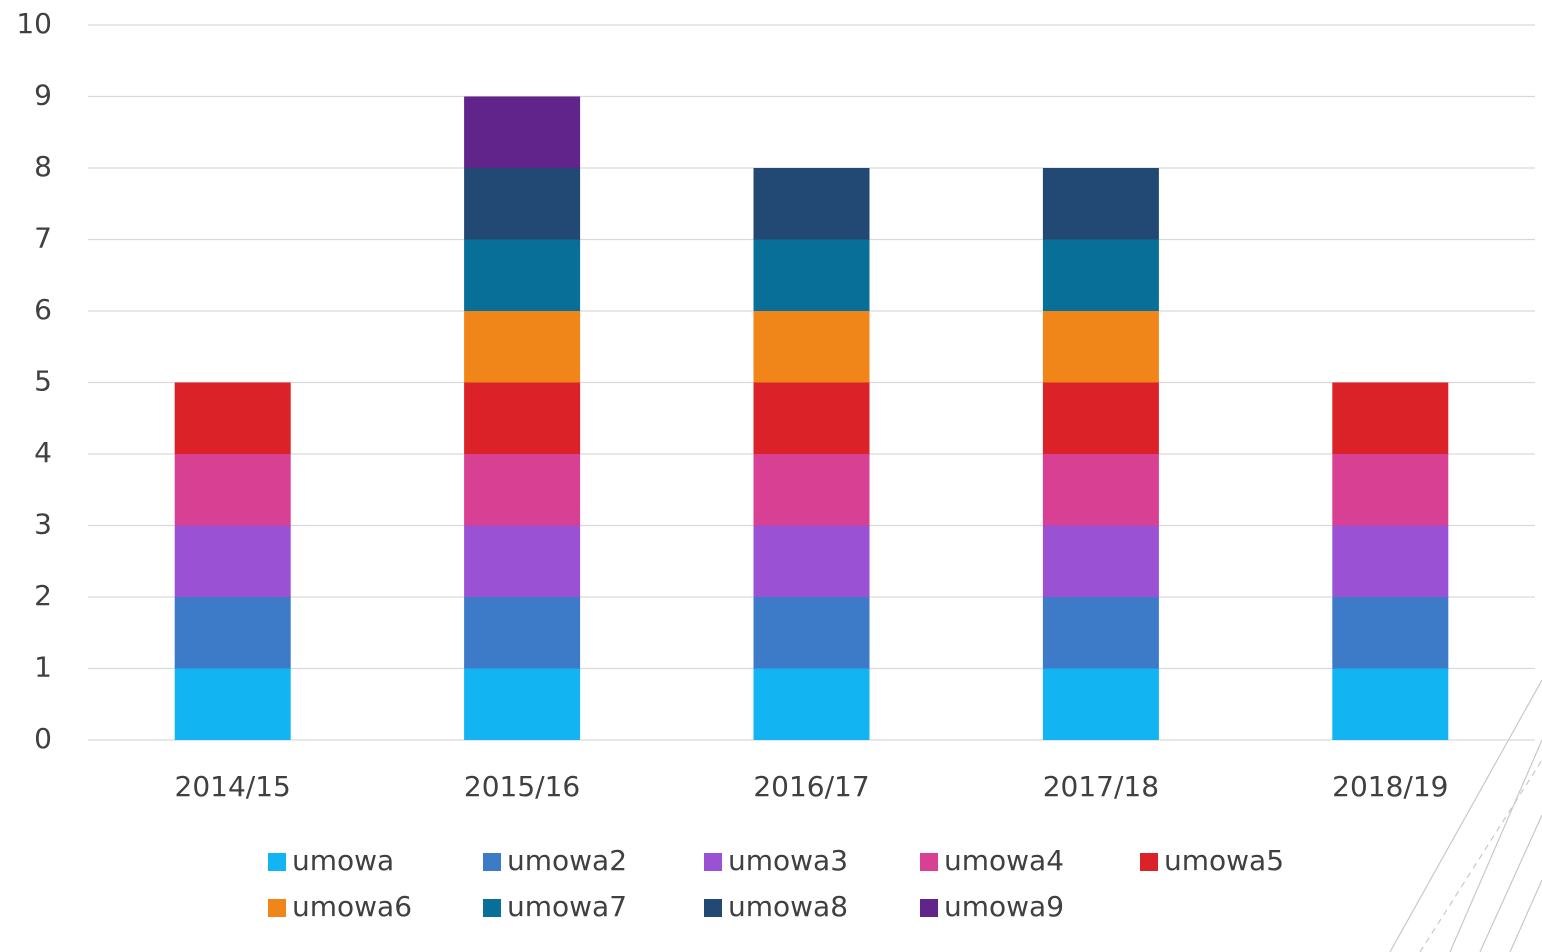 The width and height of the screenshot is (1542, 952). I want to click on decoration, so click(1465, 815).